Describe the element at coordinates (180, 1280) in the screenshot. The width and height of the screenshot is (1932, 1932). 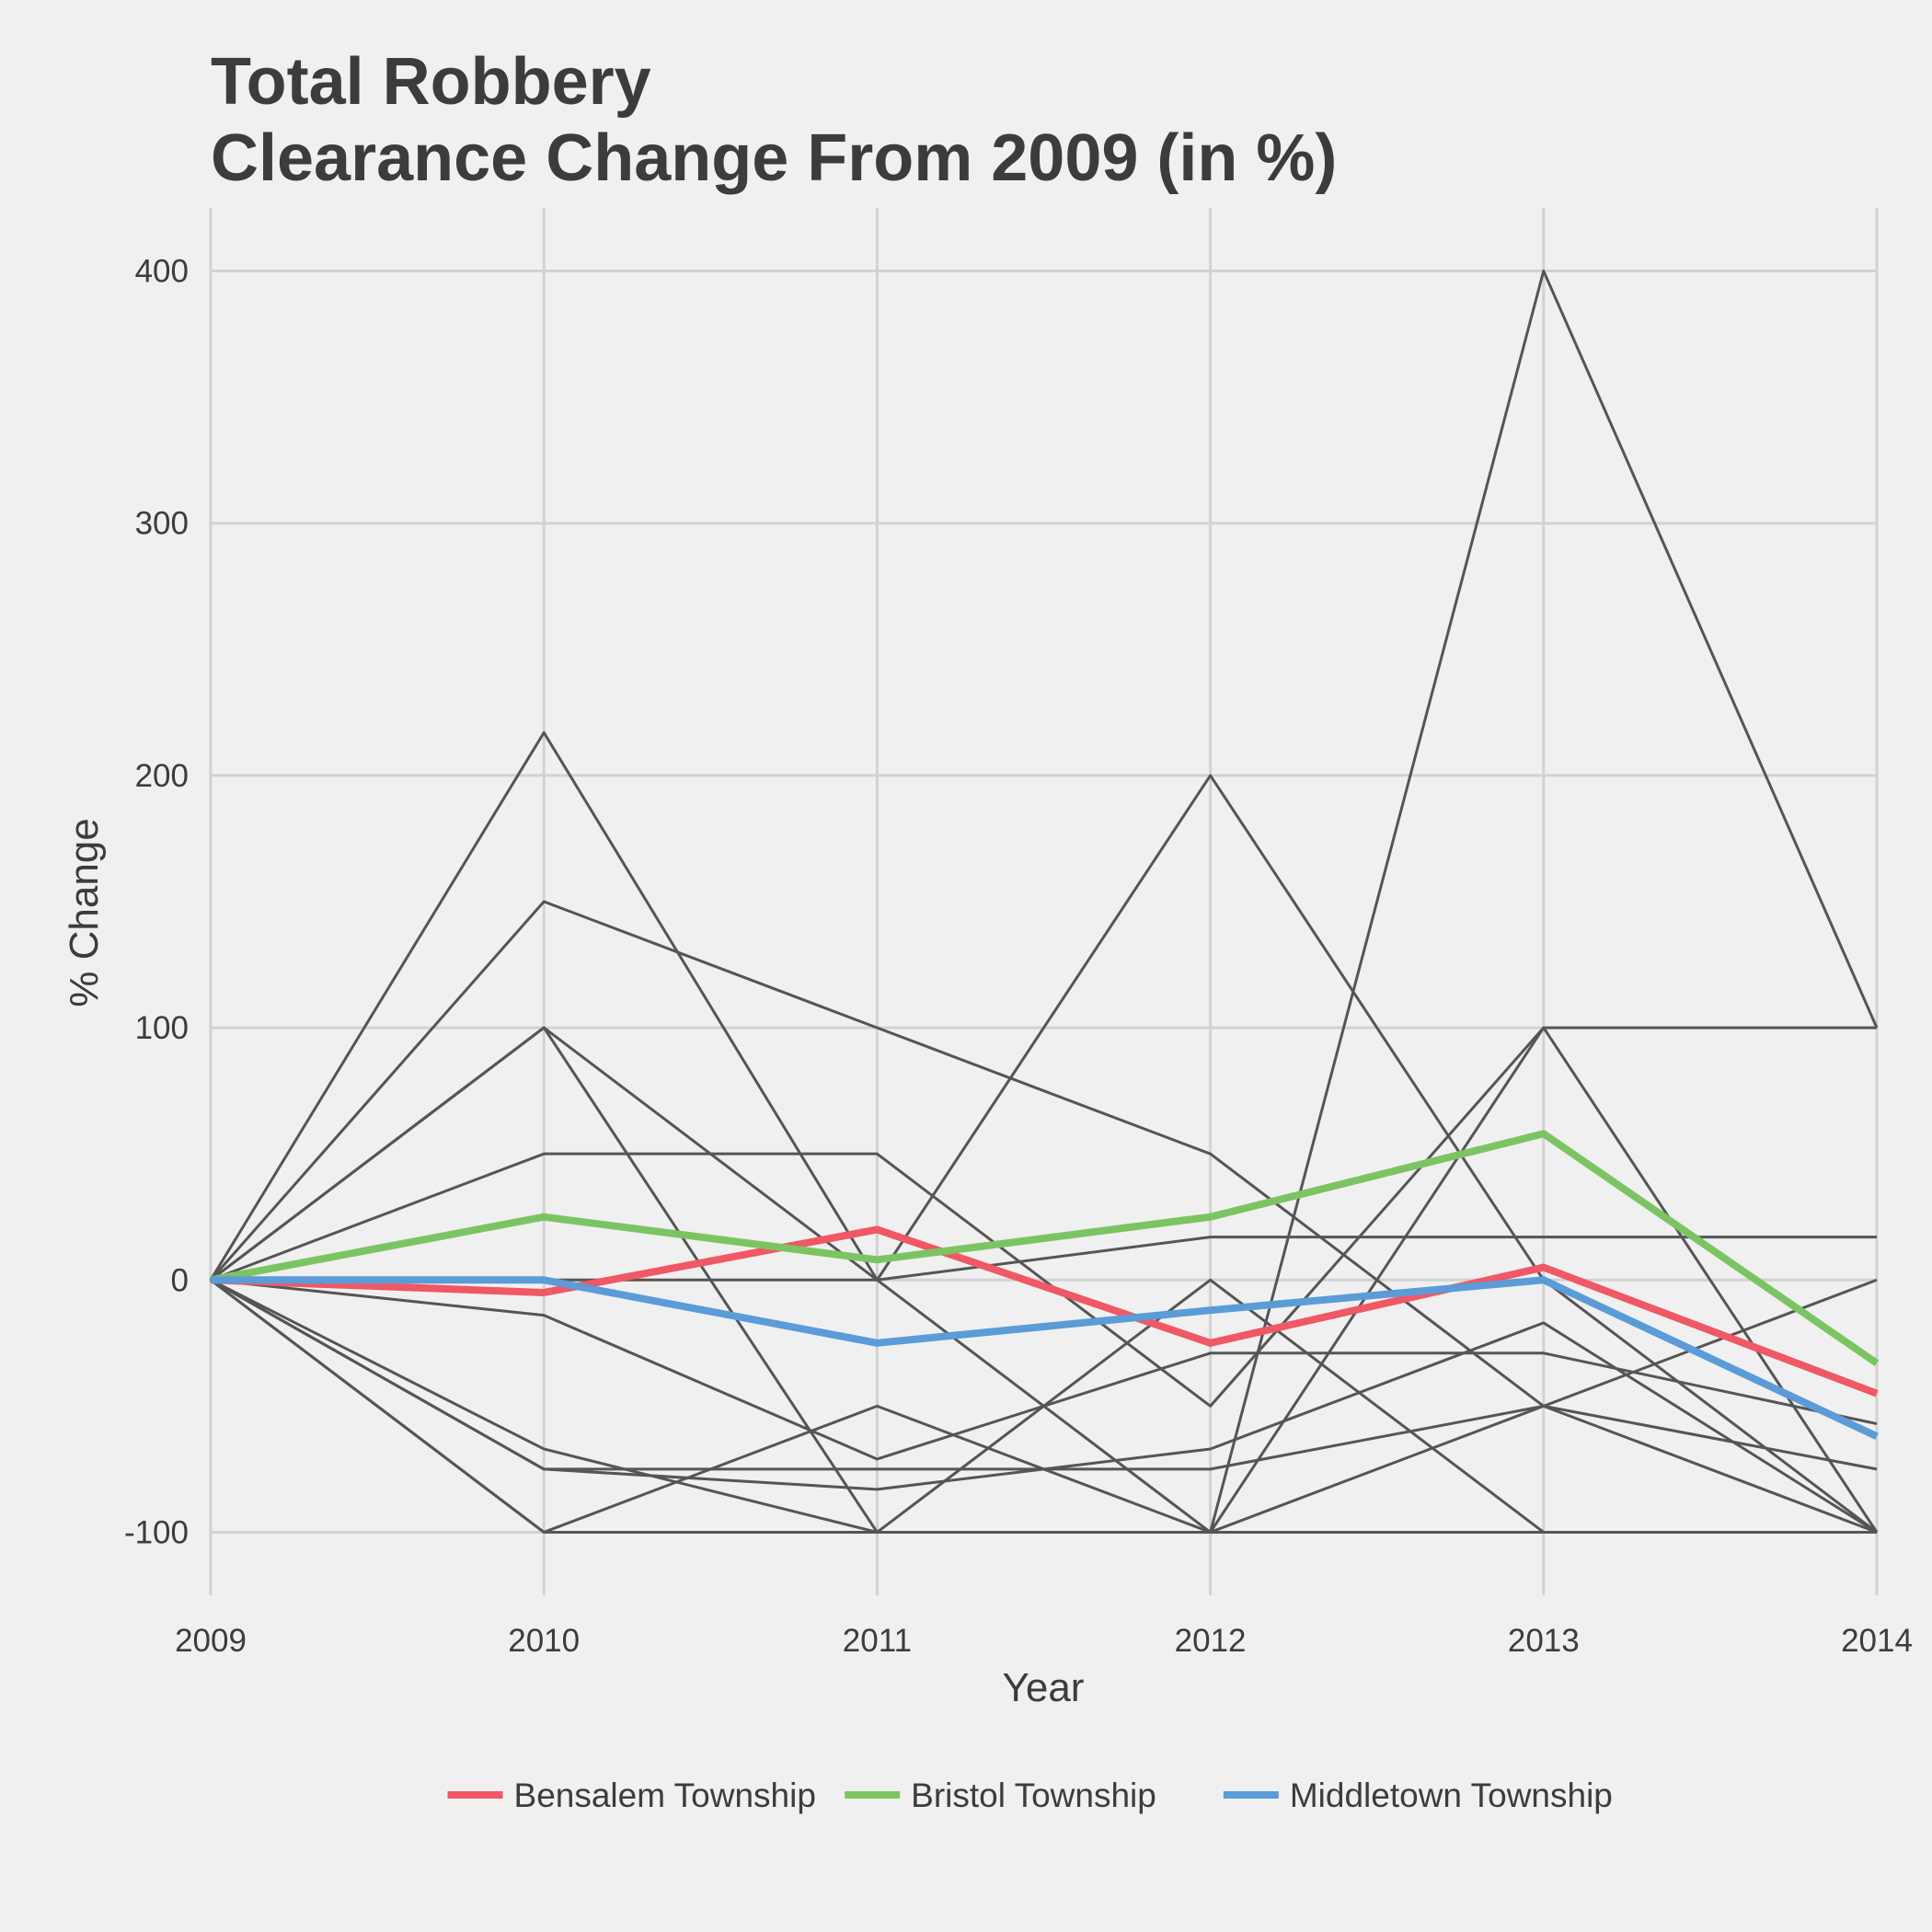
I see `y-tick-label: 0` at that location.